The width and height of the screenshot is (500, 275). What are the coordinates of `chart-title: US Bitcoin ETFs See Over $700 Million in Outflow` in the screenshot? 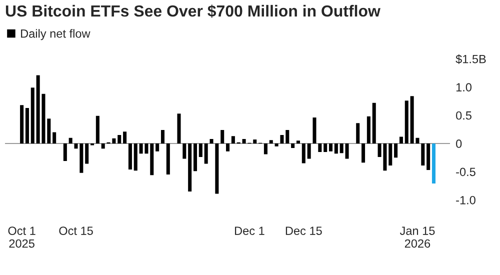 It's located at (193, 11).